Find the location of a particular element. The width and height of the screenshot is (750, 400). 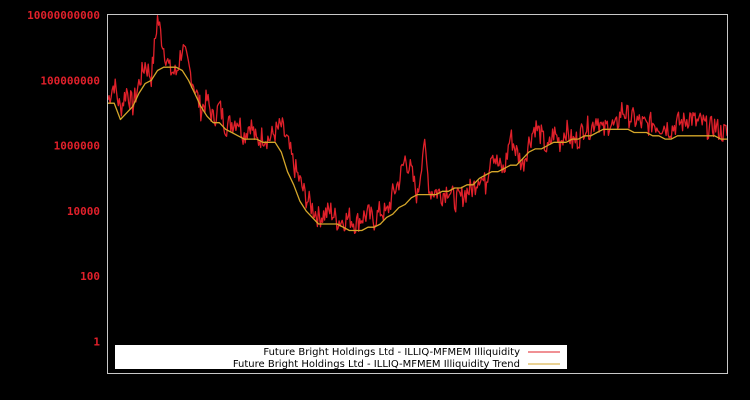

y-tick-label: 10000000000 is located at coordinates (63, 15).